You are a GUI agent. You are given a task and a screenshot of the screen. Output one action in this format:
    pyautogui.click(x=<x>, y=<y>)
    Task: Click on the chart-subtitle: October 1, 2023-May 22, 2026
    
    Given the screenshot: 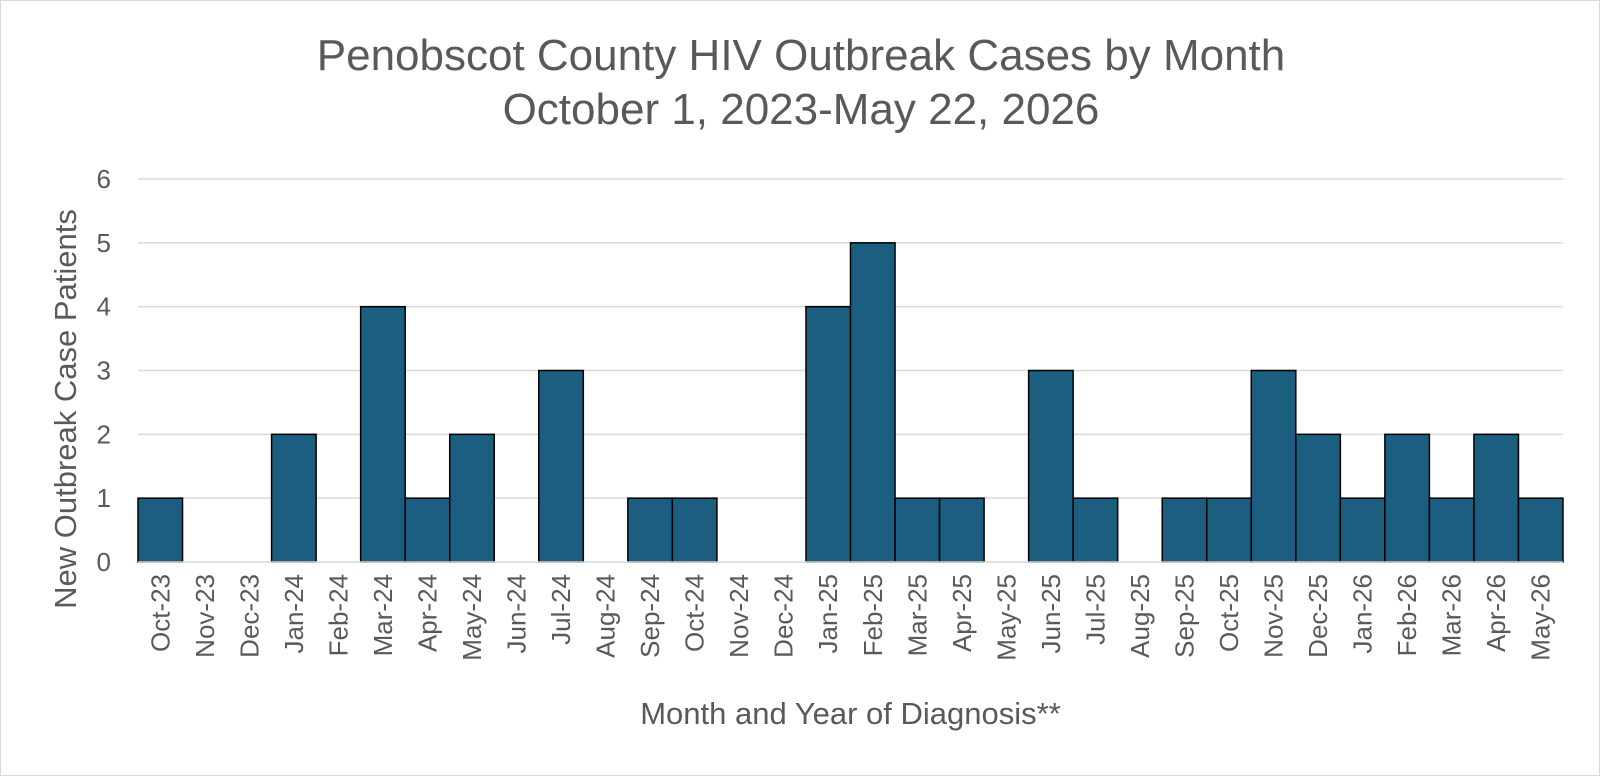 What is the action you would take?
    pyautogui.click(x=801, y=109)
    